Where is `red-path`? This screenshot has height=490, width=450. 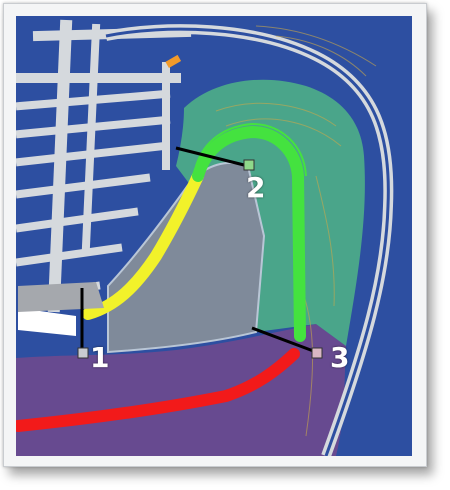
red-path is located at coordinates (158, 390).